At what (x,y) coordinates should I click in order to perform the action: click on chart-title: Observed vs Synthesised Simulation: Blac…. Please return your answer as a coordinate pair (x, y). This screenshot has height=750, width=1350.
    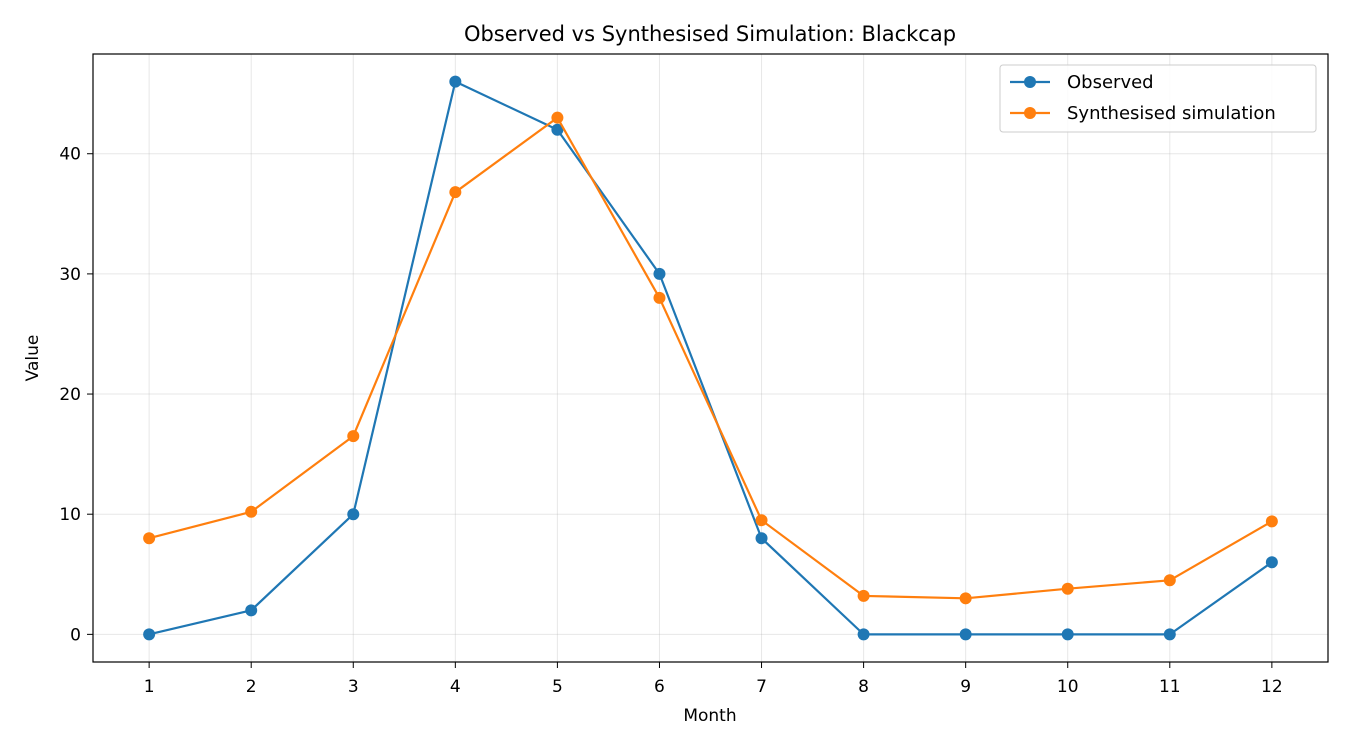
    Looking at the image, I should click on (710, 34).